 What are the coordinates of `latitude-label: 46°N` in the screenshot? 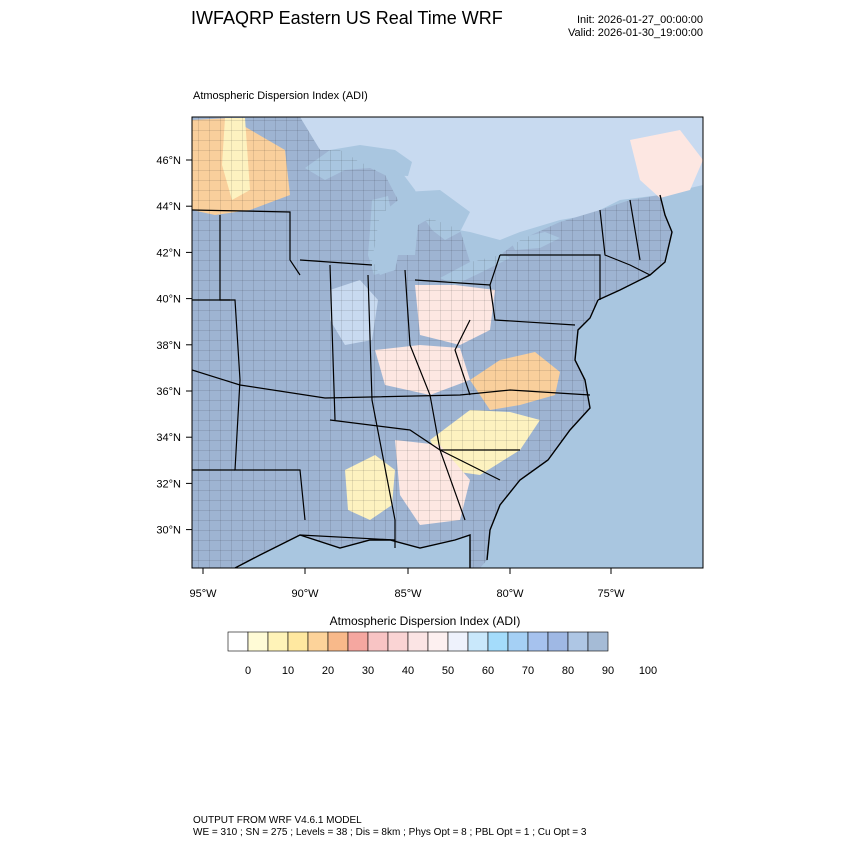 It's located at (168, 161).